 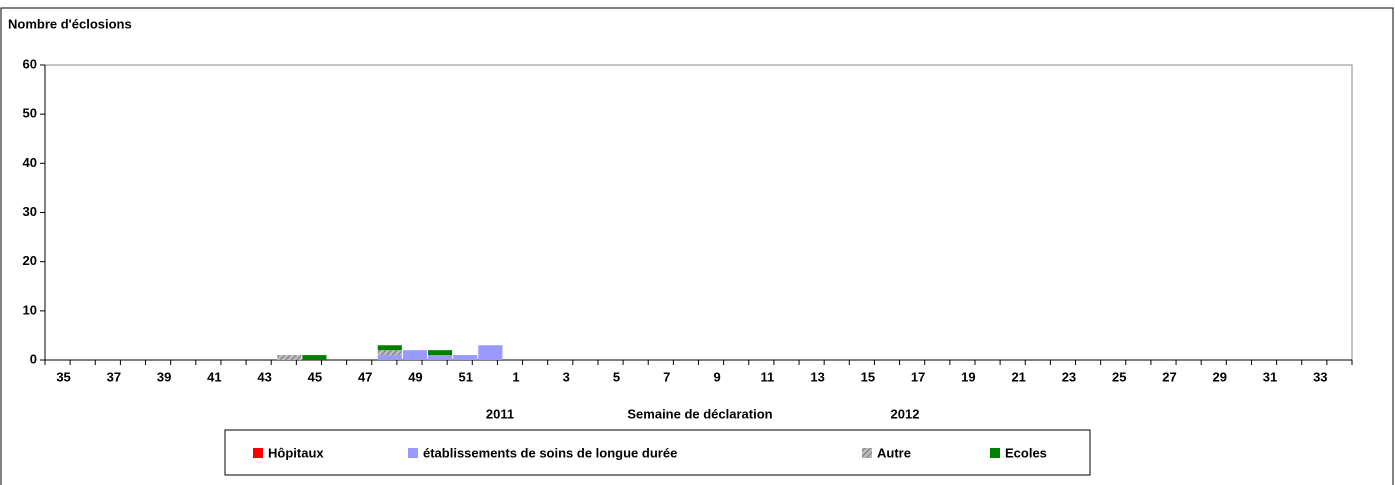 What do you see at coordinates (918, 376) in the screenshot?
I see `x-tick-label: 17` at bounding box center [918, 376].